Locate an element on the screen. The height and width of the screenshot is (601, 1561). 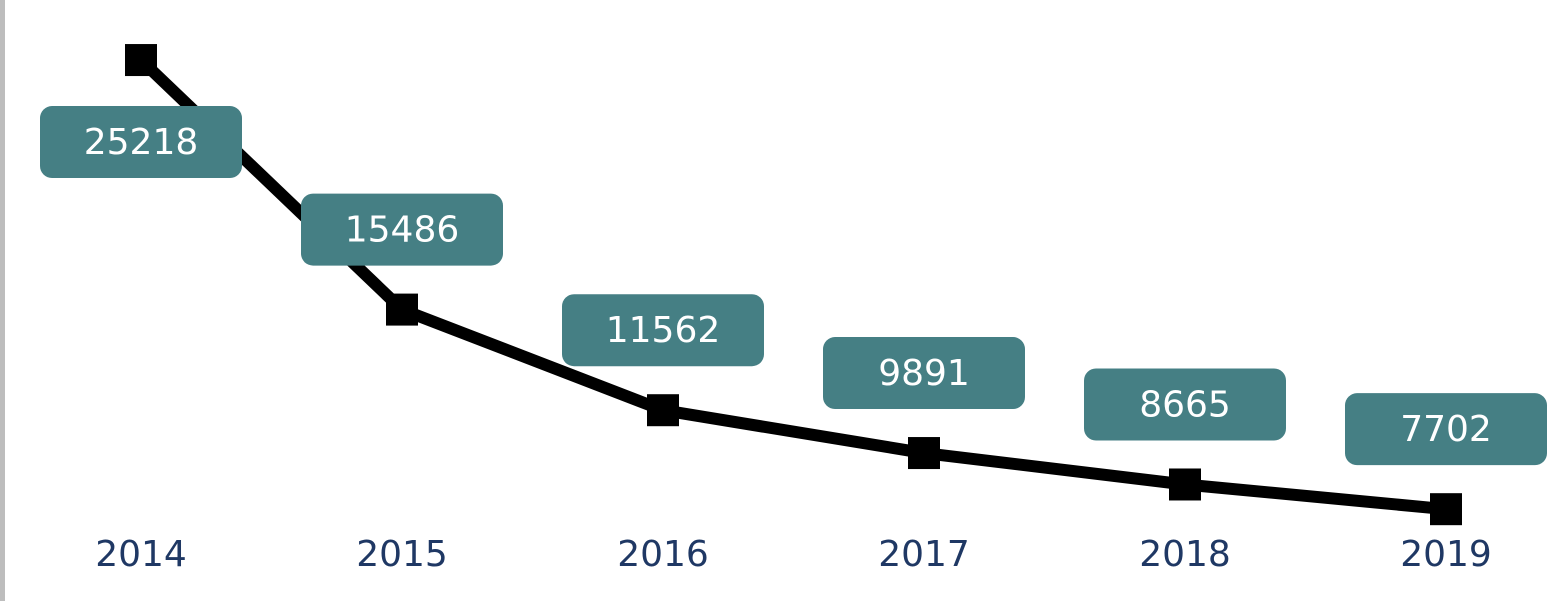
data-label: 15486 is located at coordinates (402, 230).